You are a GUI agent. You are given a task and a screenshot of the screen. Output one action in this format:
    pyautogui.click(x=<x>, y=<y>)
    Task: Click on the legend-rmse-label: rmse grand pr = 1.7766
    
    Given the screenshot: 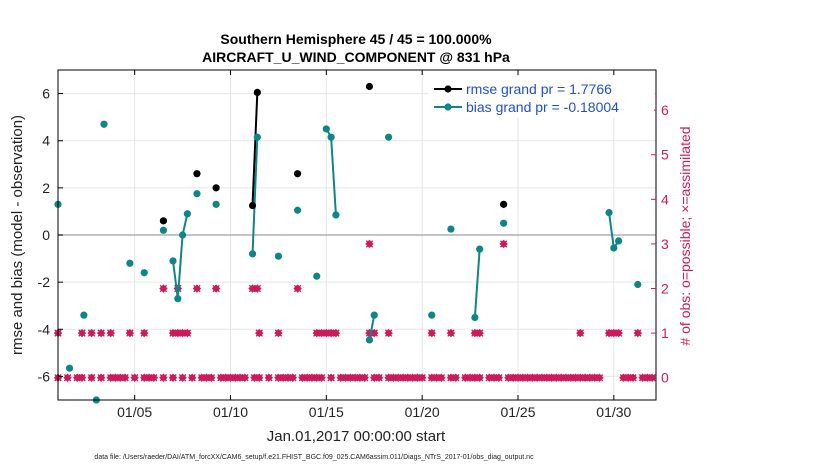 What is the action you would take?
    pyautogui.click(x=539, y=89)
    